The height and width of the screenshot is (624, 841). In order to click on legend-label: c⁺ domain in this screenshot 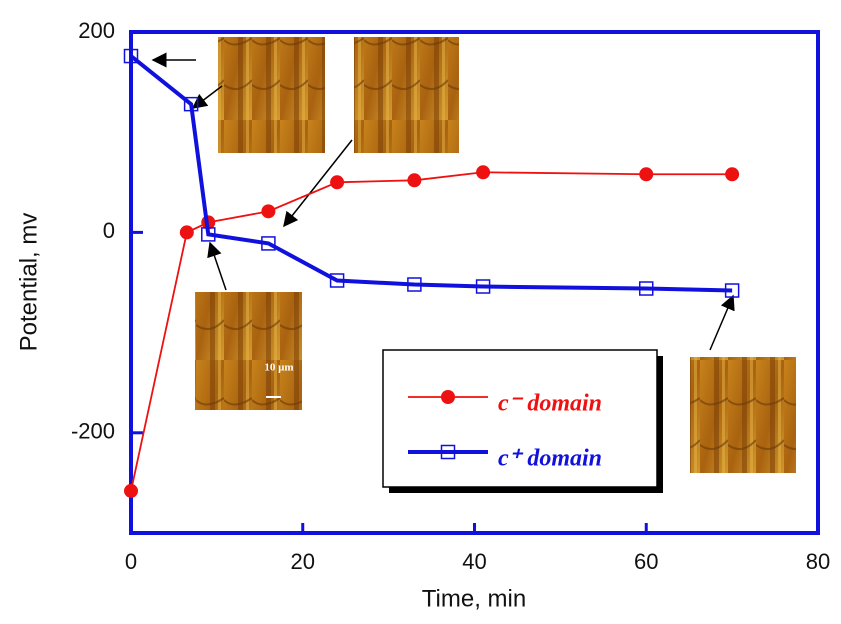, I will do `click(550, 459)`.